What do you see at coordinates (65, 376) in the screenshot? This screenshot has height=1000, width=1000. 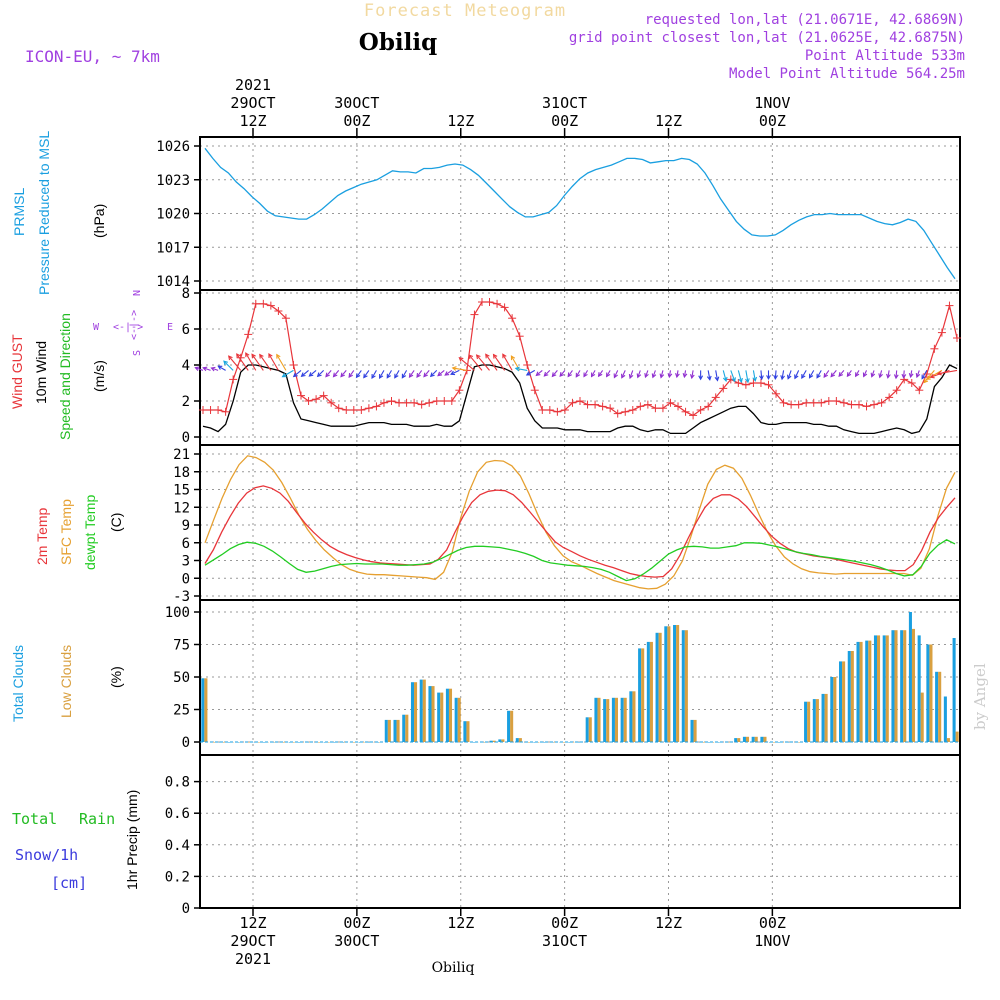 I see `wind-dir-label: Speed and Direction` at bounding box center [65, 376].